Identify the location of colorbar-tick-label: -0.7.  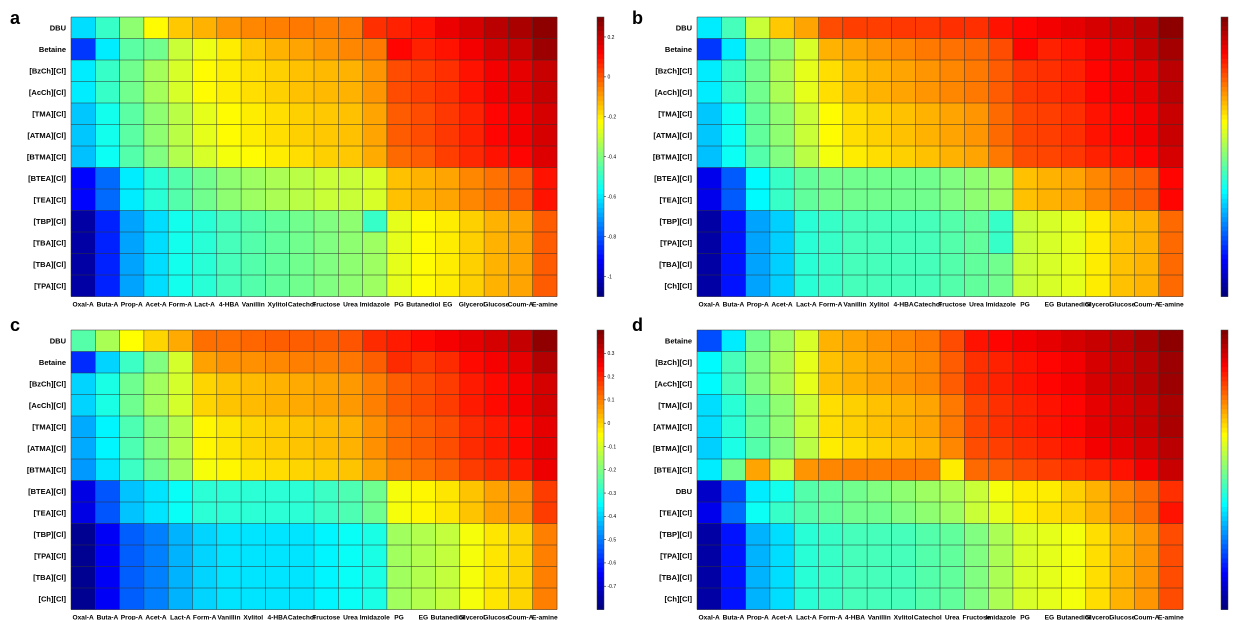
(612, 587).